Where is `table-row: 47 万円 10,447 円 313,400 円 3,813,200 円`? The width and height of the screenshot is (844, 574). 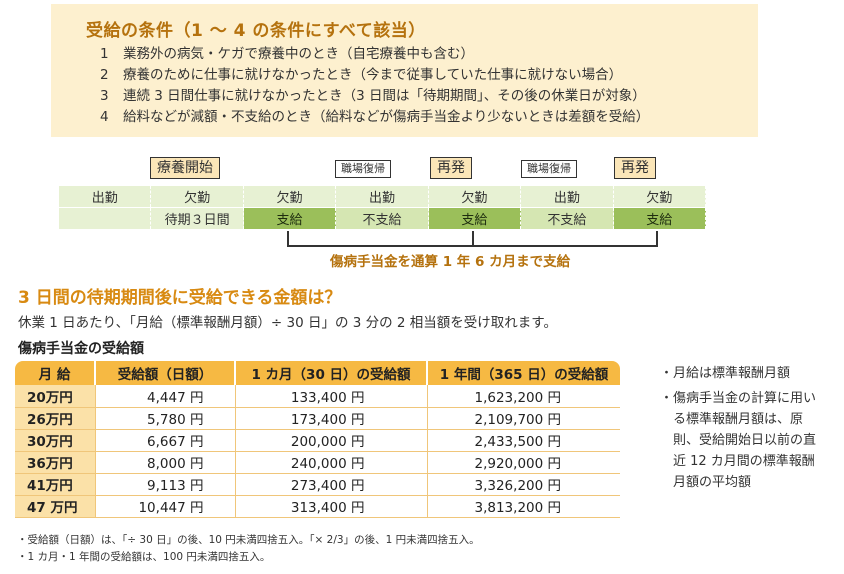 table-row: 47 万円 10,447 円 313,400 円 3,813,200 円 is located at coordinates (317, 506).